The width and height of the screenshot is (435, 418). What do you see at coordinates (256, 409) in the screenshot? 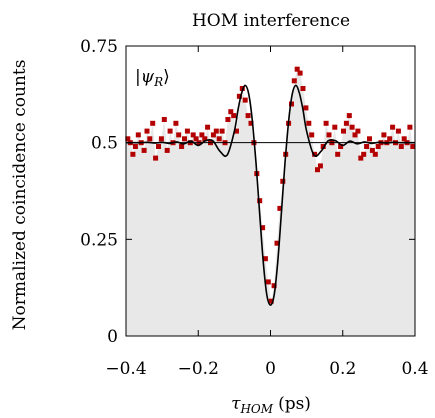
I see `x-label-sub: HOM` at bounding box center [256, 409].